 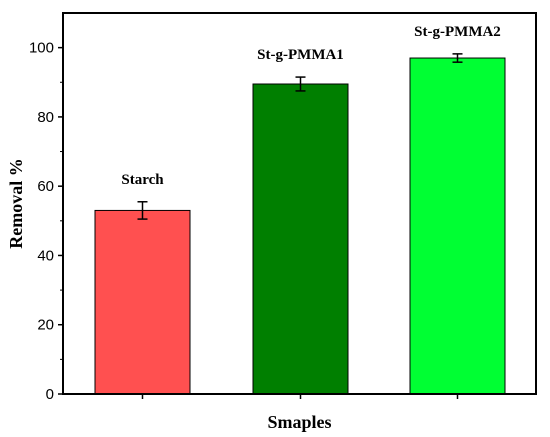 I want to click on bar-label-1: Starch, so click(x=142, y=180).